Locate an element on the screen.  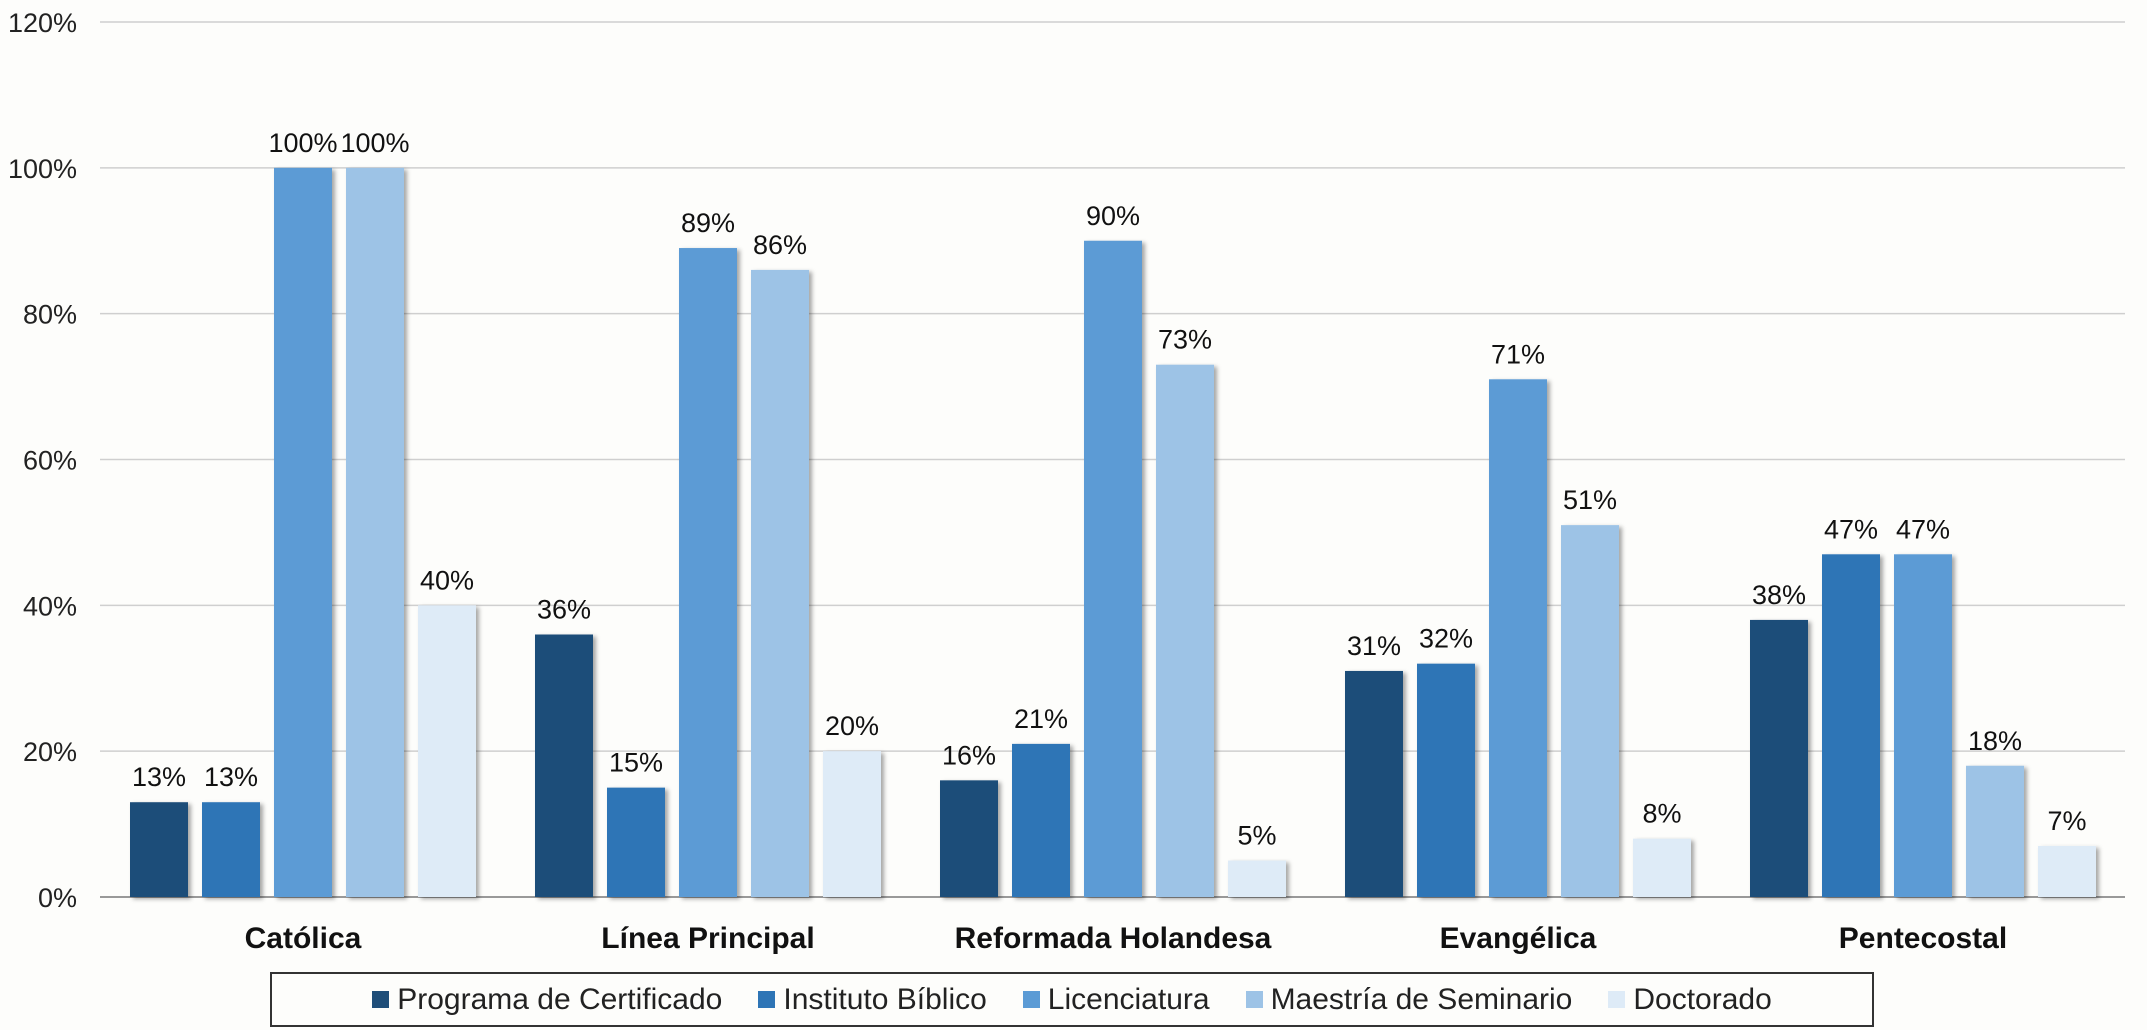
x-tick-label: Católica is located at coordinates (303, 938).